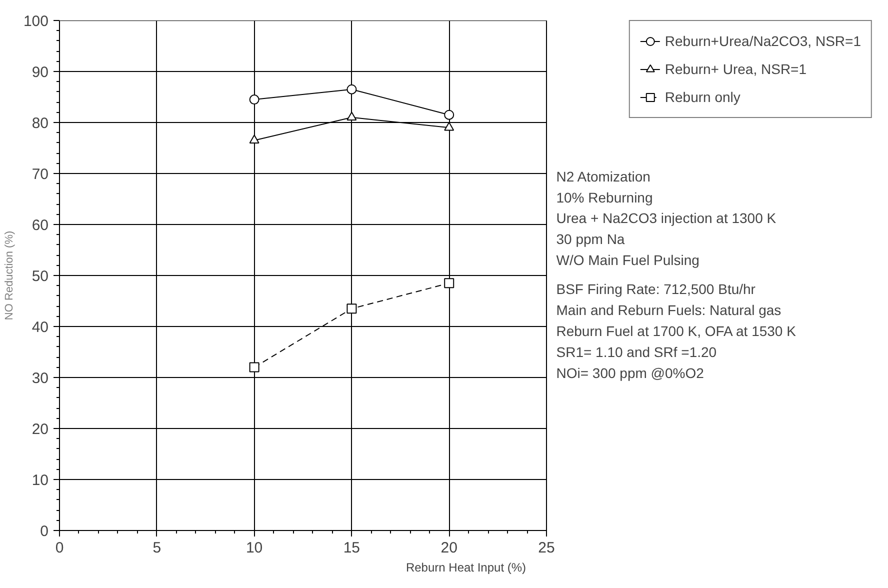 The width and height of the screenshot is (888, 588). I want to click on y-tick-label: 0, so click(44, 531).